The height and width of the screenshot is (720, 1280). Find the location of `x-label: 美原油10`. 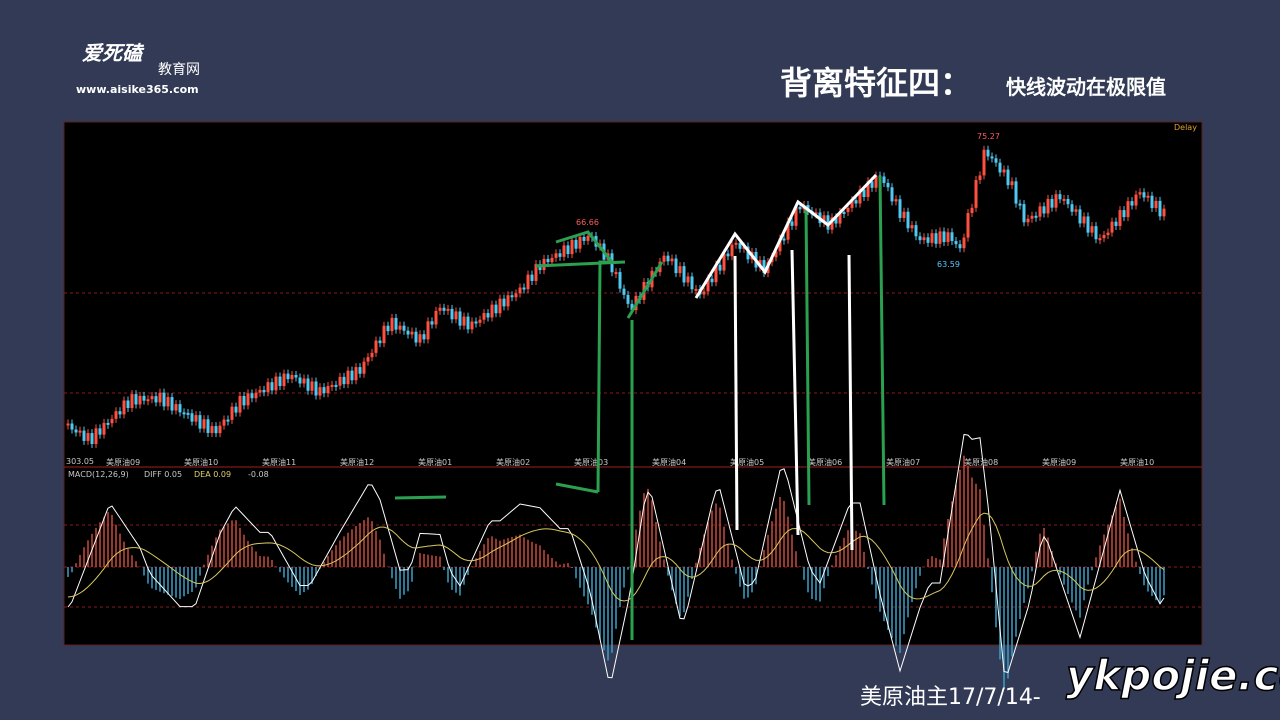

x-label: 美原油10 is located at coordinates (1137, 462).